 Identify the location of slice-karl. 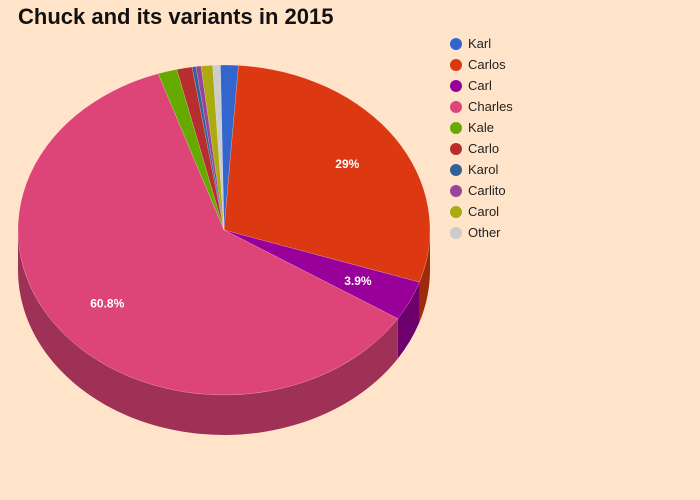
(229, 147).